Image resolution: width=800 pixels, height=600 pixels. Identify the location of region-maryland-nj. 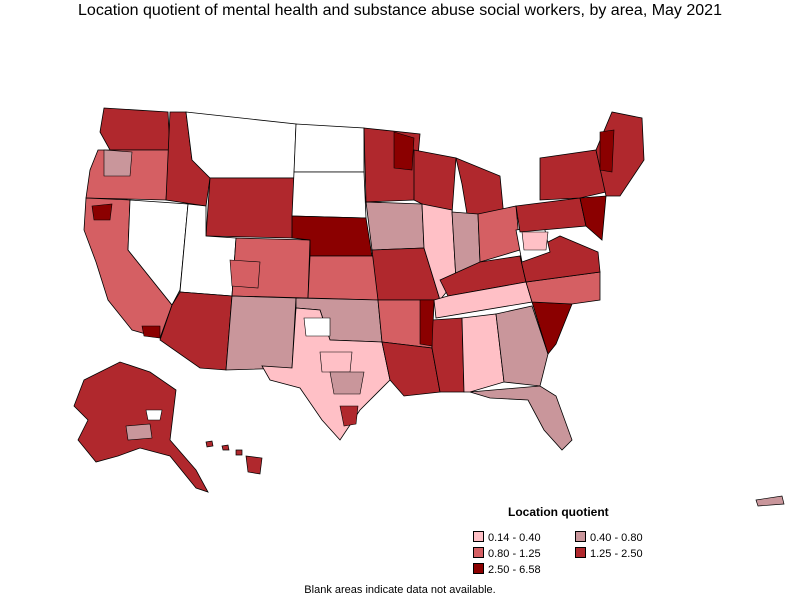
(593, 218).